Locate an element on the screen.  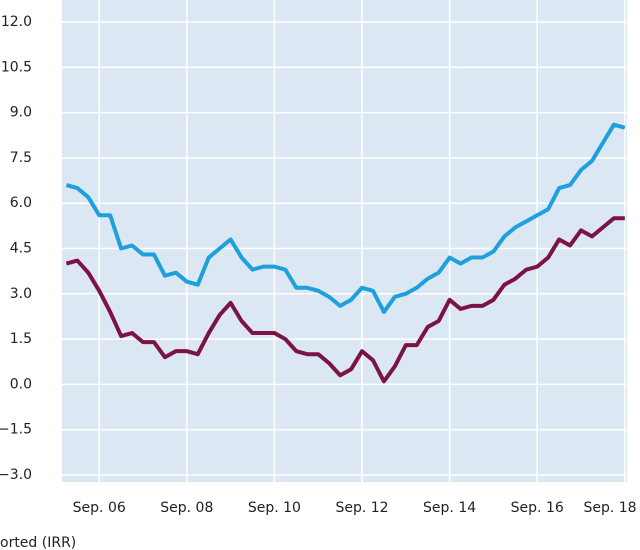
y-tick-label: 10.5 is located at coordinates (16, 67).